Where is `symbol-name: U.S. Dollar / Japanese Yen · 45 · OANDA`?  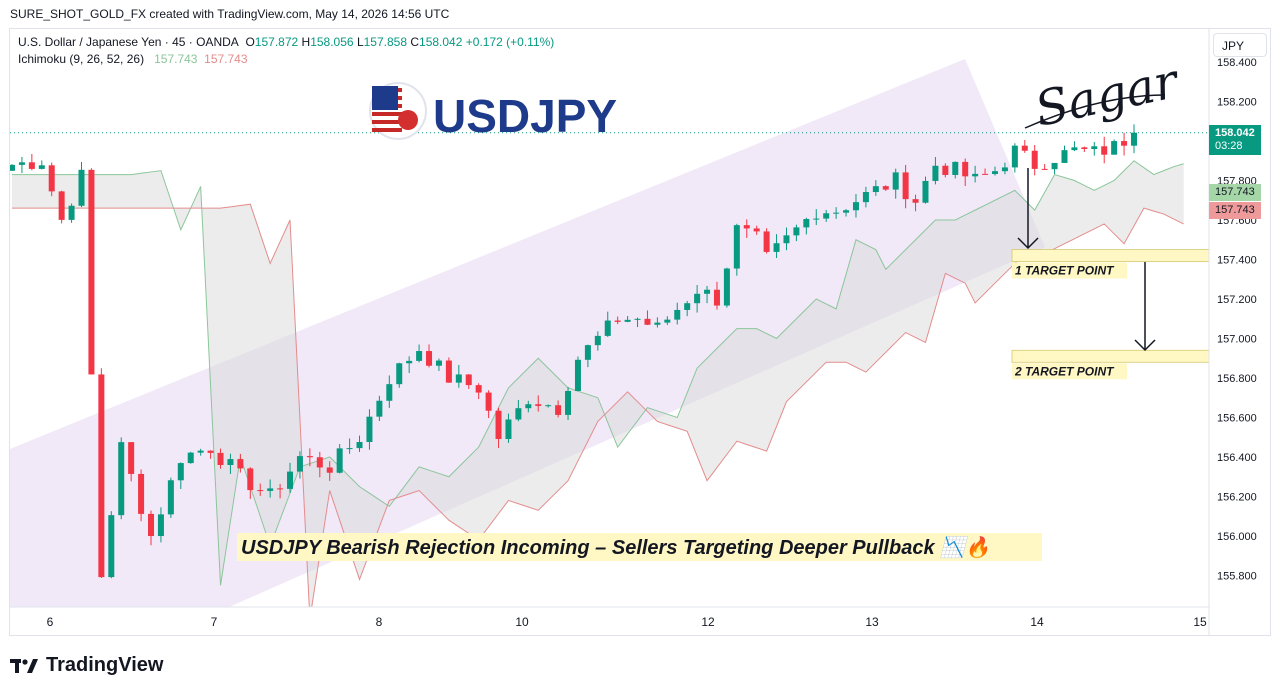
symbol-name: U.S. Dollar / Japanese Yen · 45 · OANDA is located at coordinates (128, 42).